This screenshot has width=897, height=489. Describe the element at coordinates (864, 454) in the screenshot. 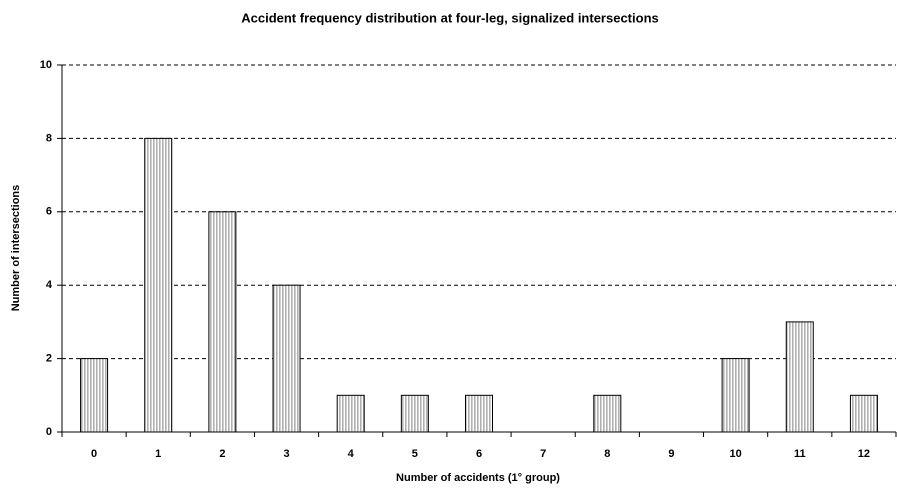

I see `x-tick-label: 12` at that location.